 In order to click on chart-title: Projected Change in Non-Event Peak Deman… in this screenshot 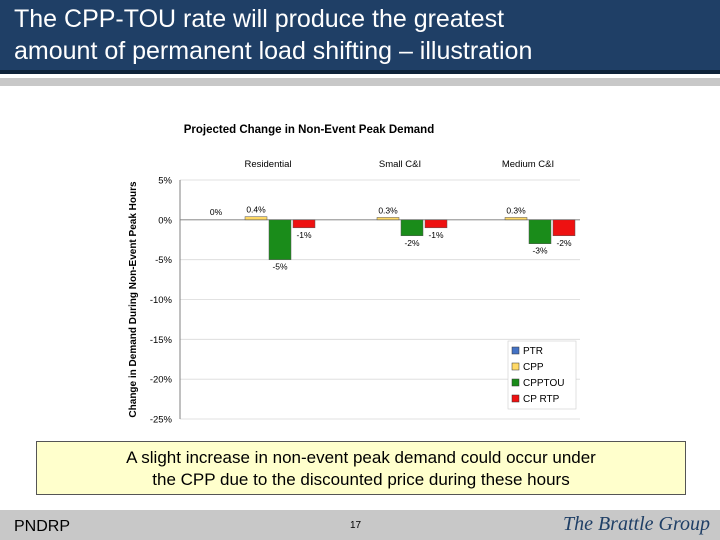, I will do `click(309, 130)`.